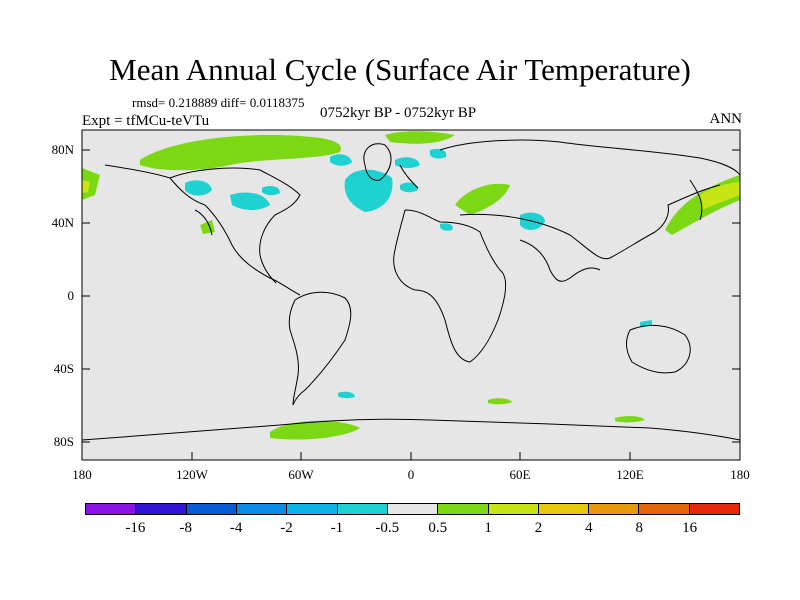 The width and height of the screenshot is (800, 600). I want to click on colorbar-label: -0.5, so click(387, 528).